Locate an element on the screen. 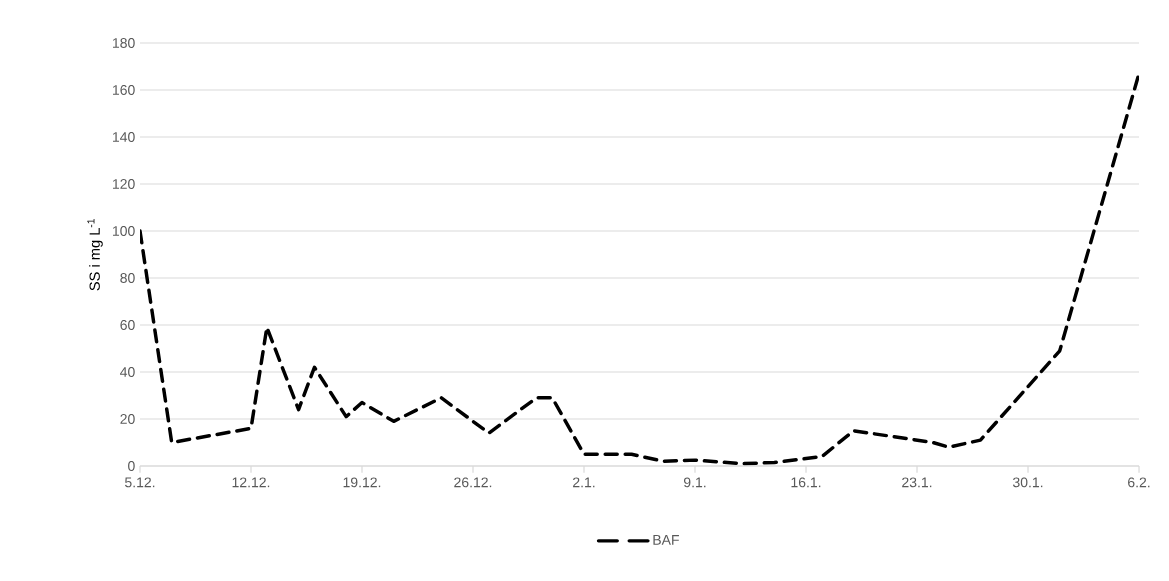 This screenshot has width=1169, height=581. x-tick-label: 5.12. is located at coordinates (140, 482).